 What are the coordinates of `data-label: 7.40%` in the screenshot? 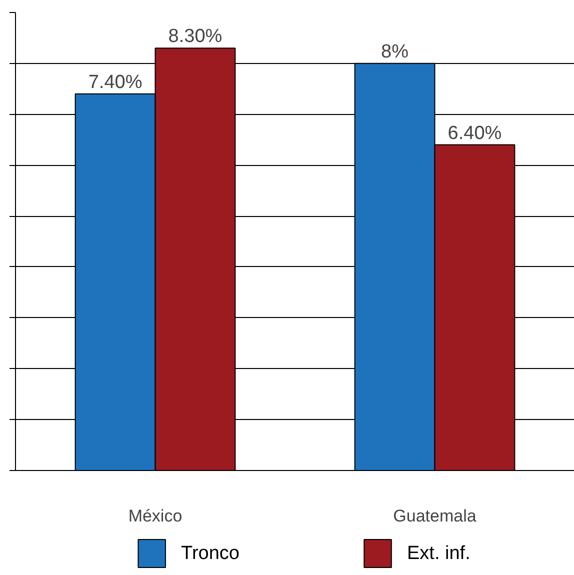 It's located at (115, 82).